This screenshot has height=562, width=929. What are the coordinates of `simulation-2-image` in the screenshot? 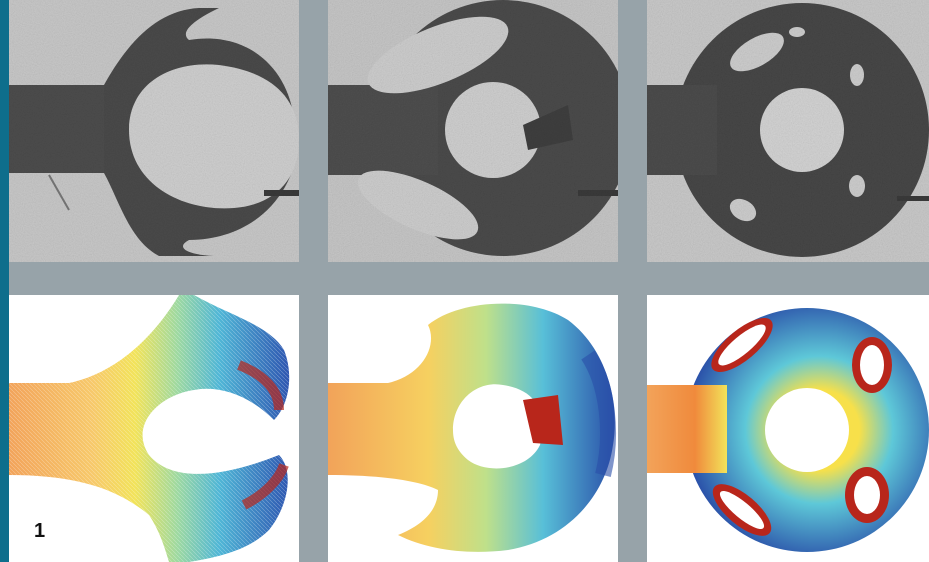 It's located at (472, 427).